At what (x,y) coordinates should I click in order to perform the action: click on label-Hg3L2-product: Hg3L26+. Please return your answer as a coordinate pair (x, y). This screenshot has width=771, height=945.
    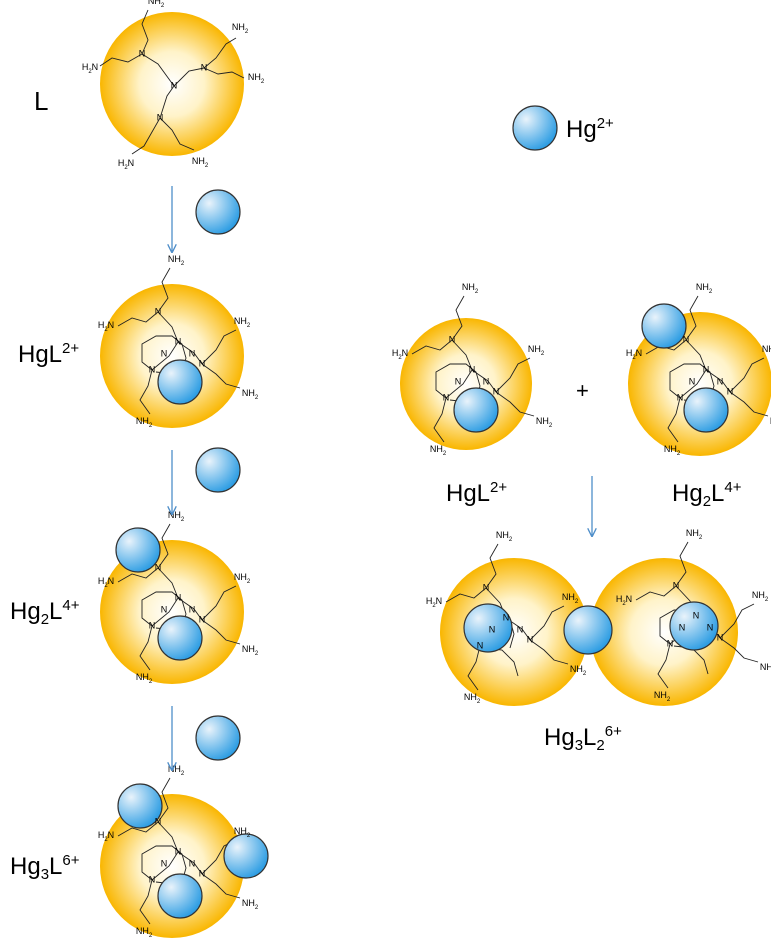
    Looking at the image, I should click on (583, 738).